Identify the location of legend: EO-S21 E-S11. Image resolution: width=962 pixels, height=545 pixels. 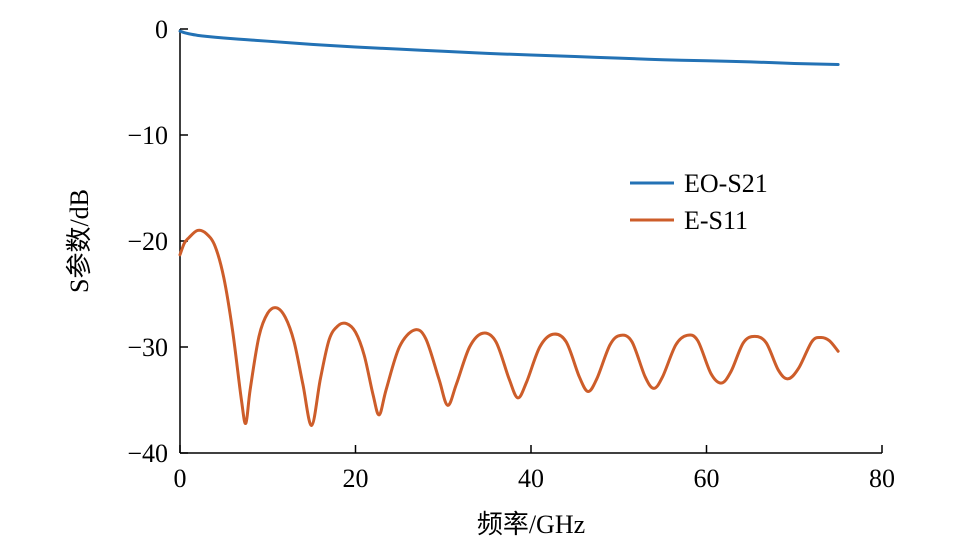
(699, 202).